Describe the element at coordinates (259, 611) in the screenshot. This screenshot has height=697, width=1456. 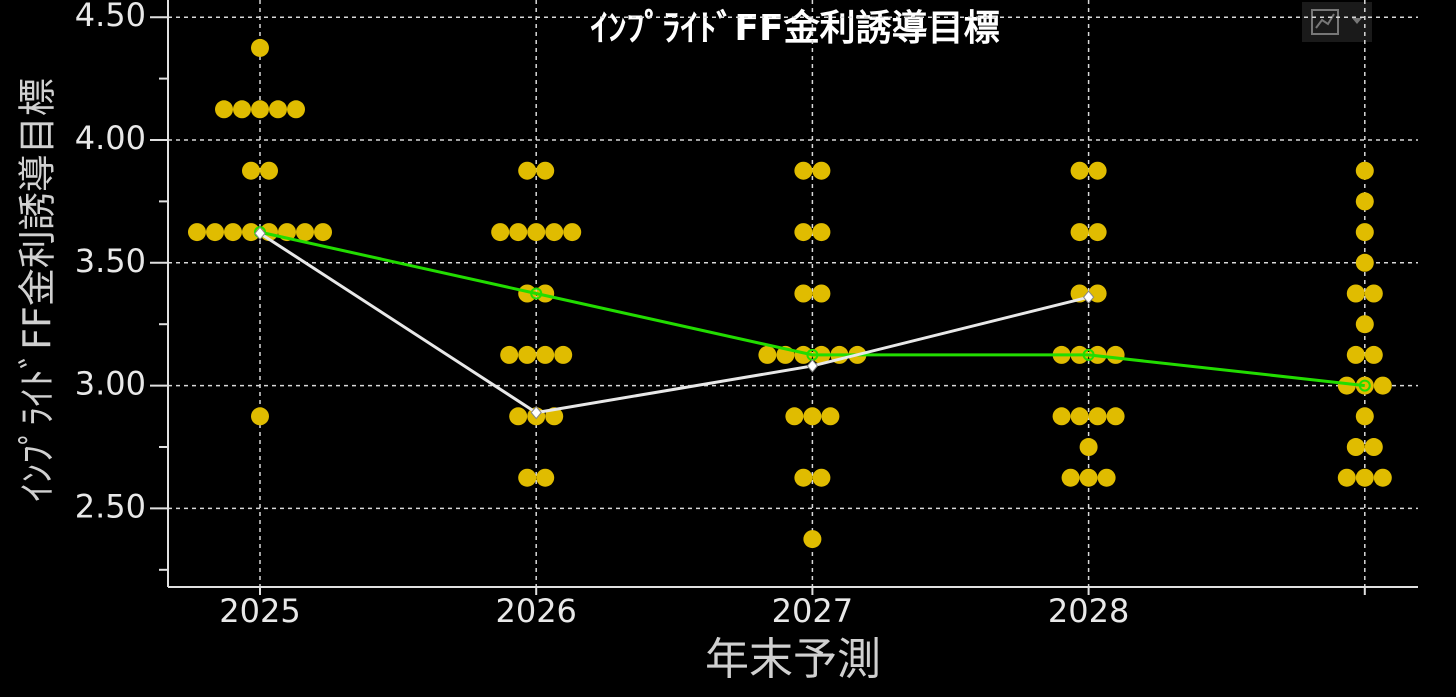
I see `x-tick-label: 2025` at that location.